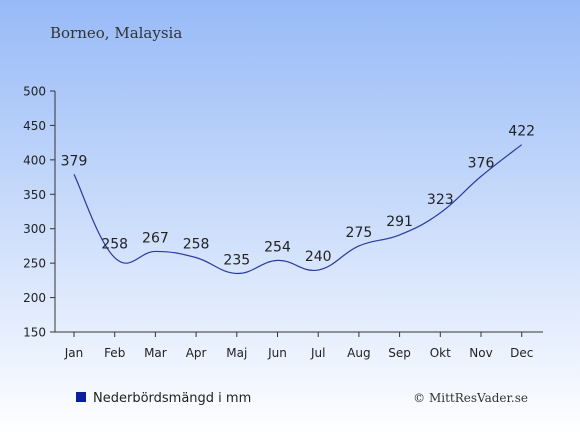  What do you see at coordinates (34, 298) in the screenshot?
I see `y-tick-label: 200` at bounding box center [34, 298].